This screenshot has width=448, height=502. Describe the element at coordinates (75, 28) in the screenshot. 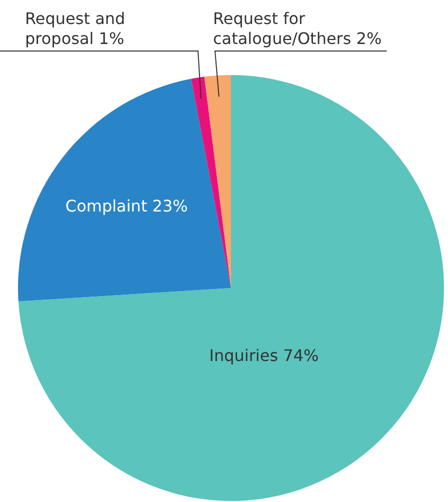

I see `slice-label: Request and proposal 1%` at that location.